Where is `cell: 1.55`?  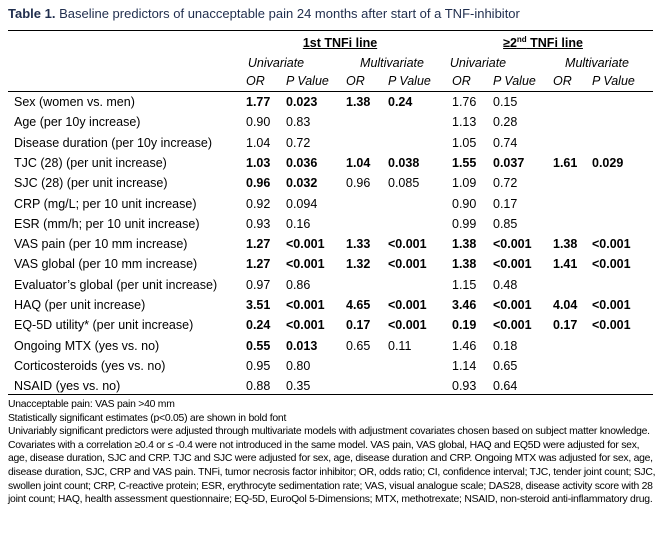
cell: 1.55 is located at coordinates (464, 162).